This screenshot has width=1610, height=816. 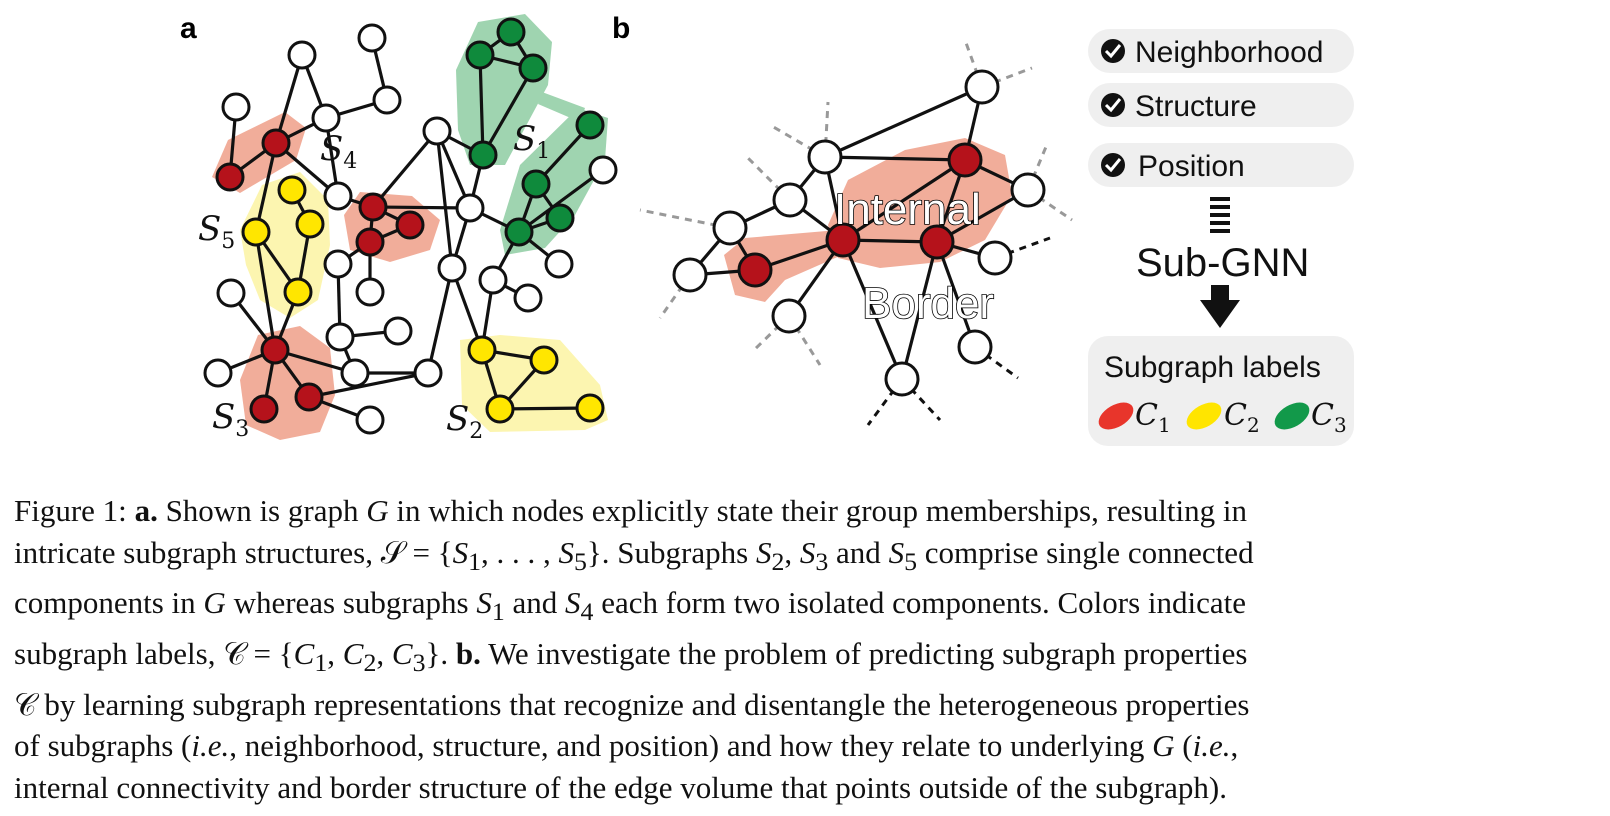 What do you see at coordinates (1329, 417) in the screenshot?
I see `class-label: C3` at bounding box center [1329, 417].